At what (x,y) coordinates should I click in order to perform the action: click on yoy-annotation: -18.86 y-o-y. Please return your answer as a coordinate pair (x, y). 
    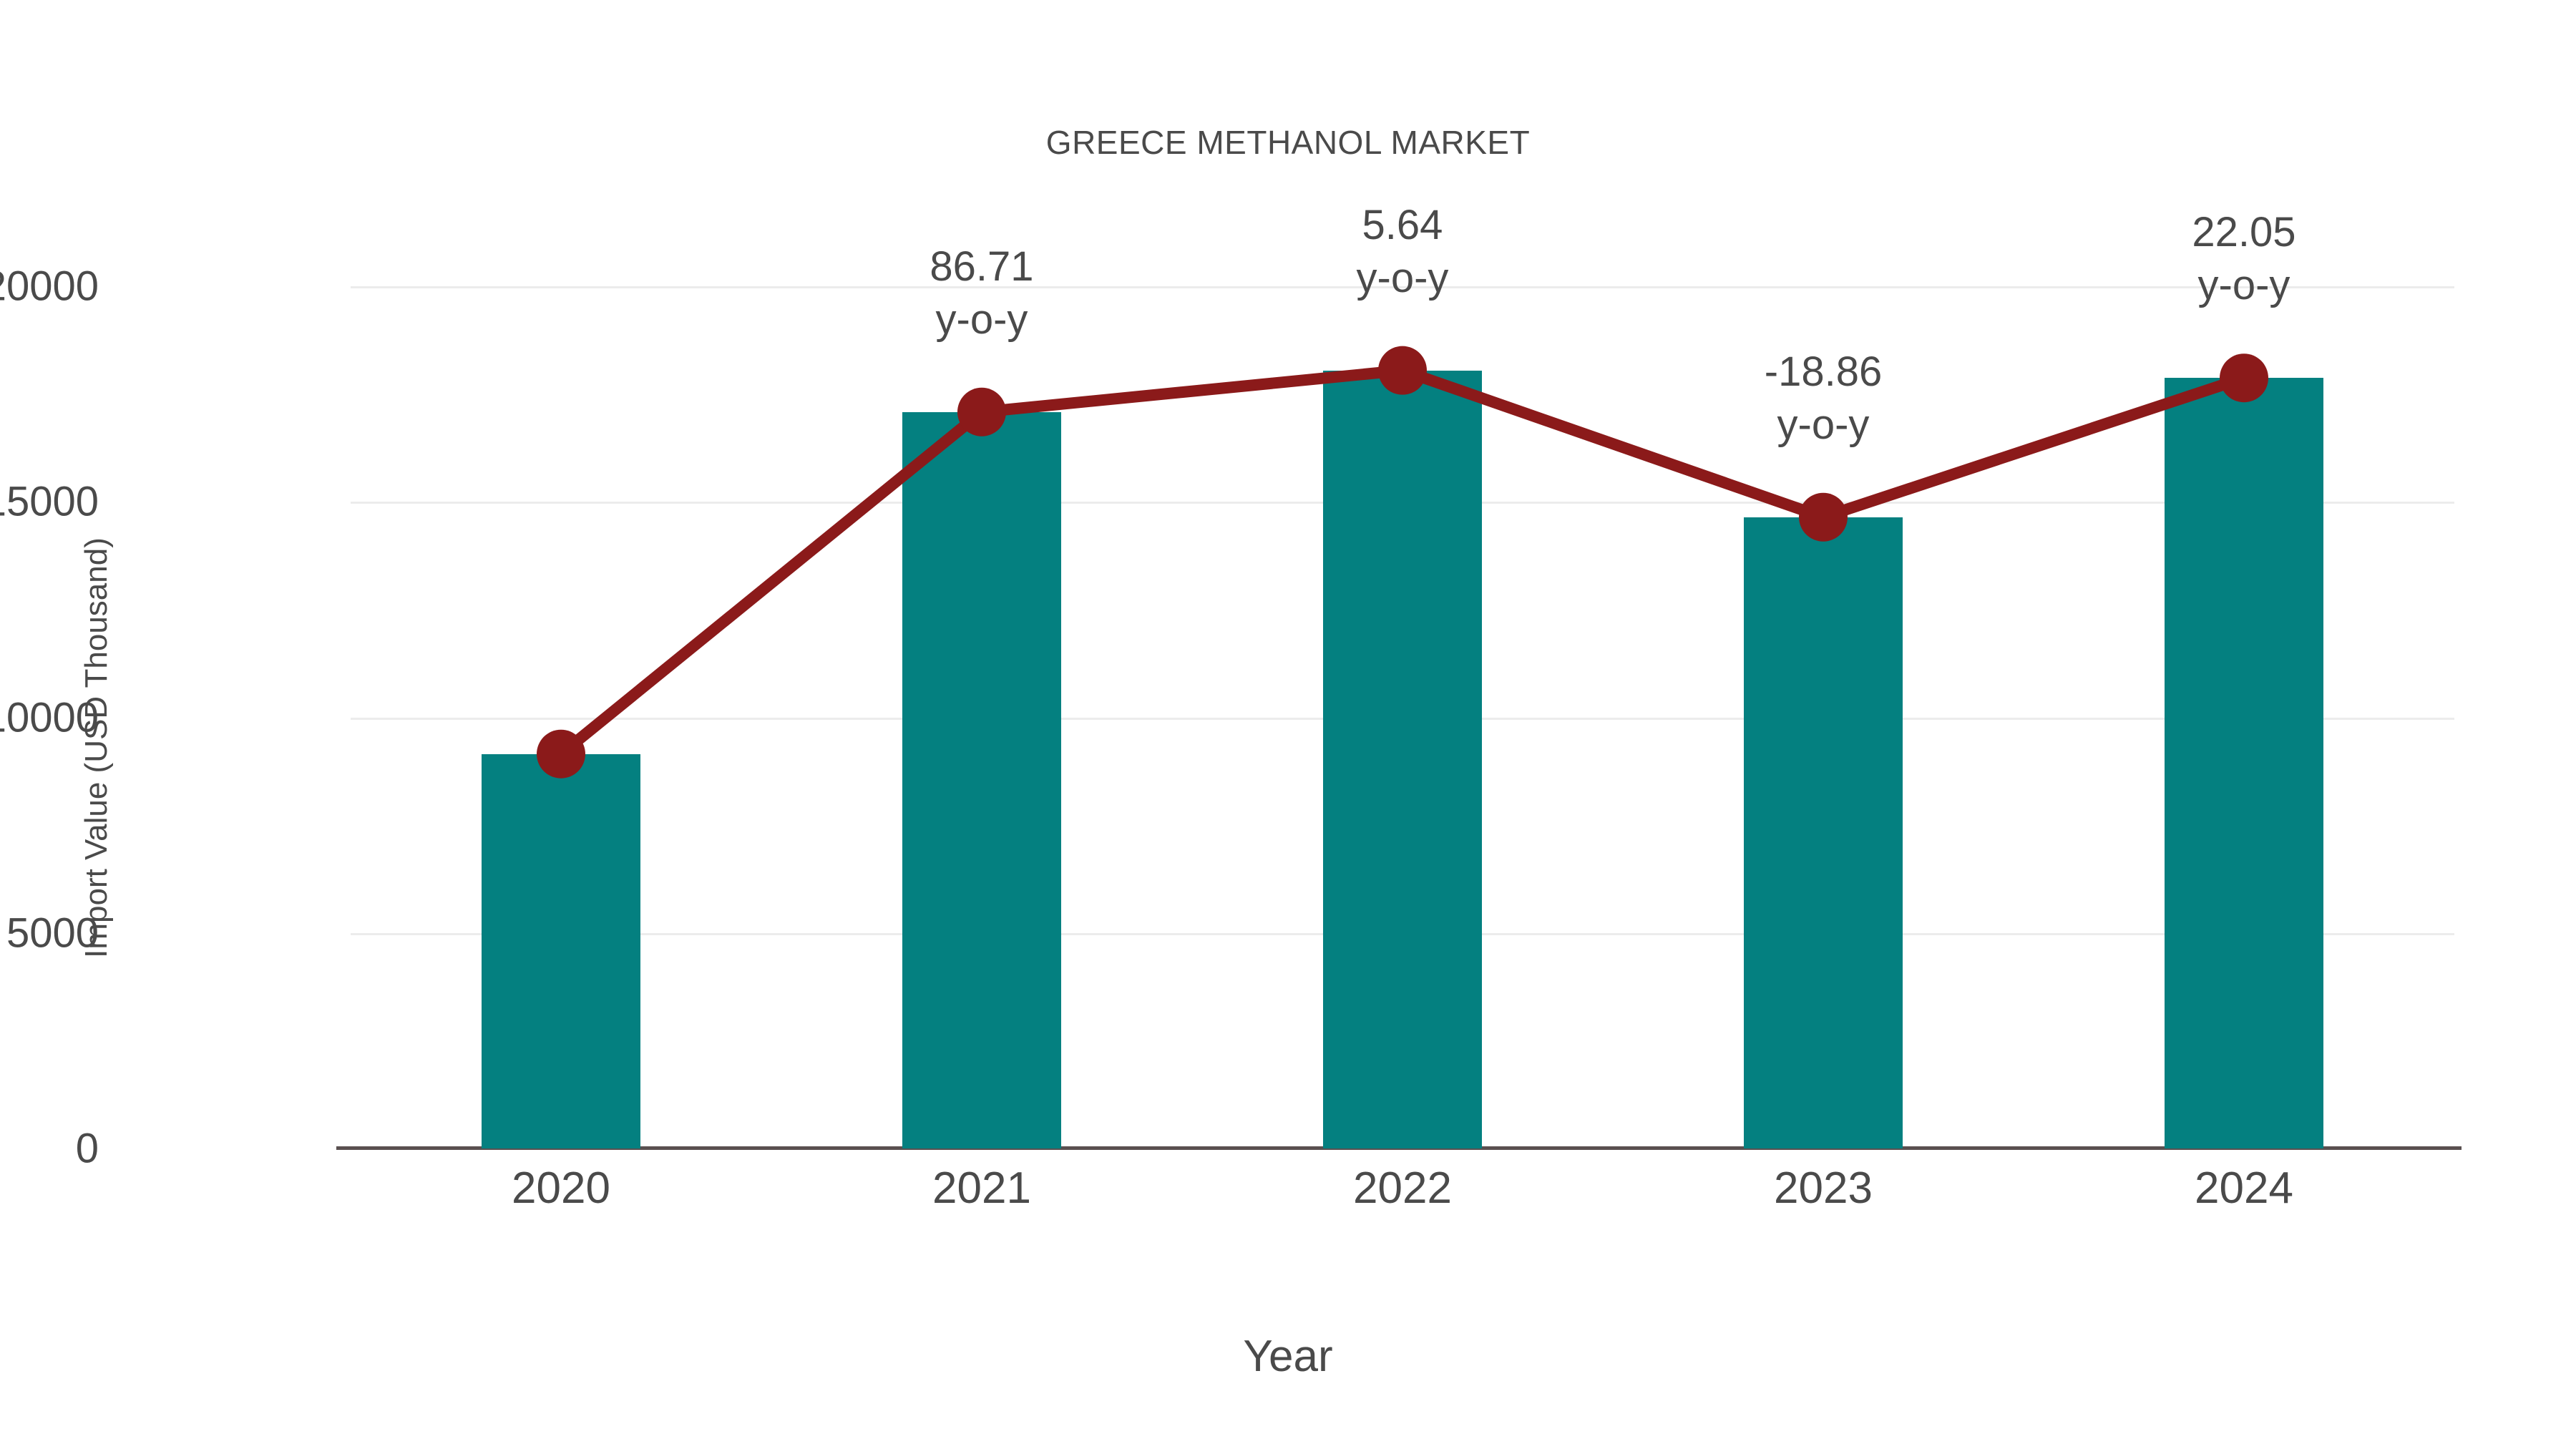
    Looking at the image, I should click on (1823, 399).